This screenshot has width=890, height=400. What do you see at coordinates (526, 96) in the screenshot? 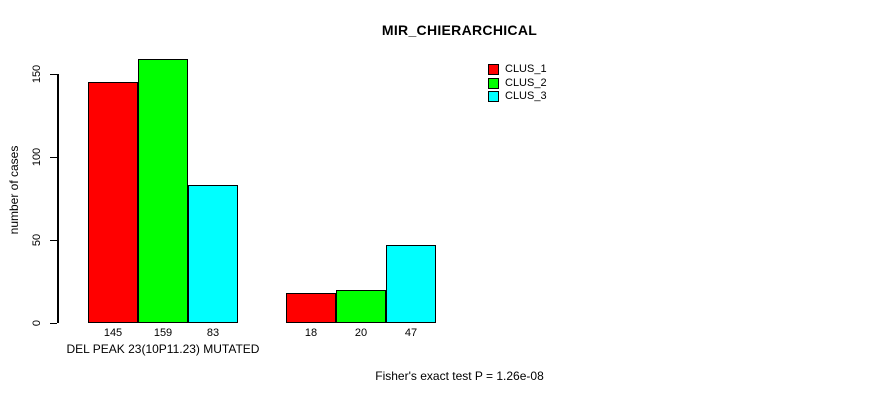
I see `legend-label-clus-3: CLUS_3` at bounding box center [526, 96].